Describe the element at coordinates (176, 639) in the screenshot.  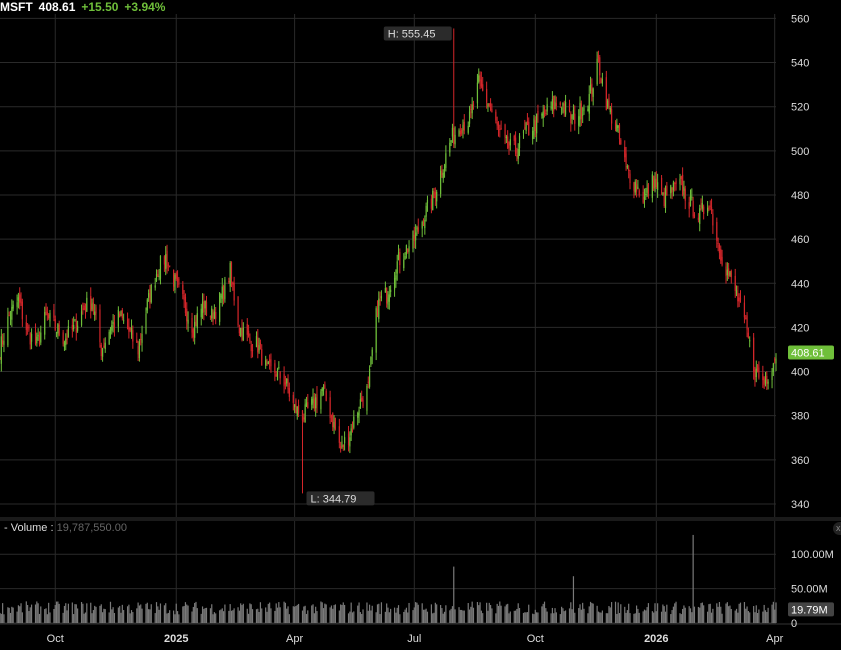
I see `time-tick-label: 2025` at that location.